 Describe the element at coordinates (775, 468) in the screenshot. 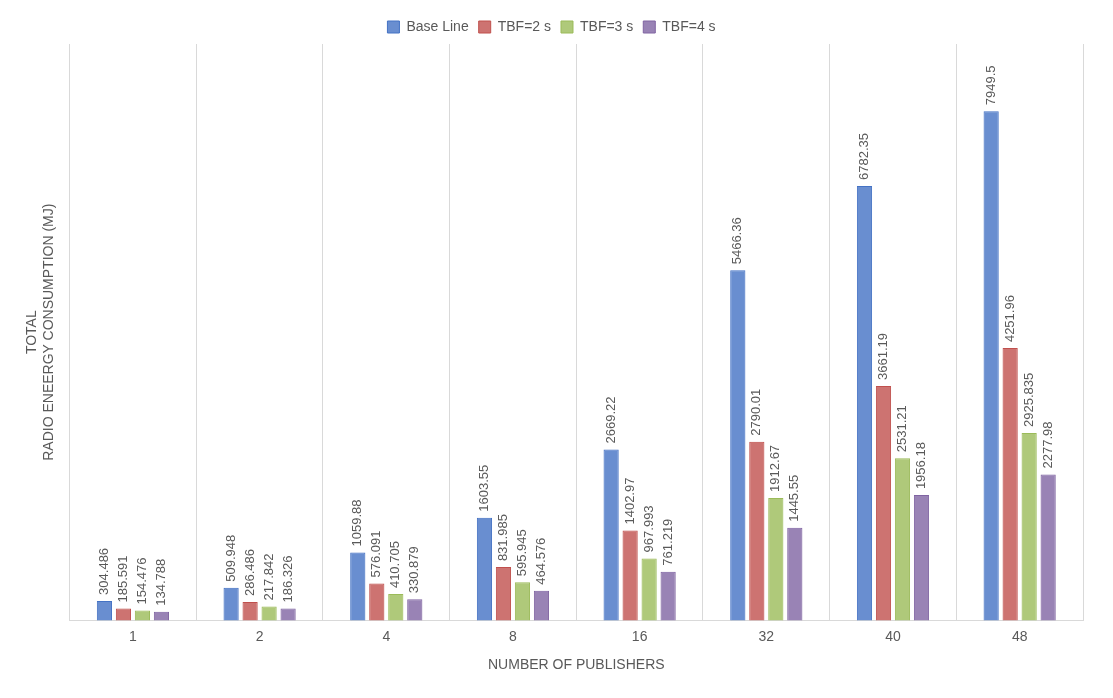

I see `data-label: 1912.67` at that location.